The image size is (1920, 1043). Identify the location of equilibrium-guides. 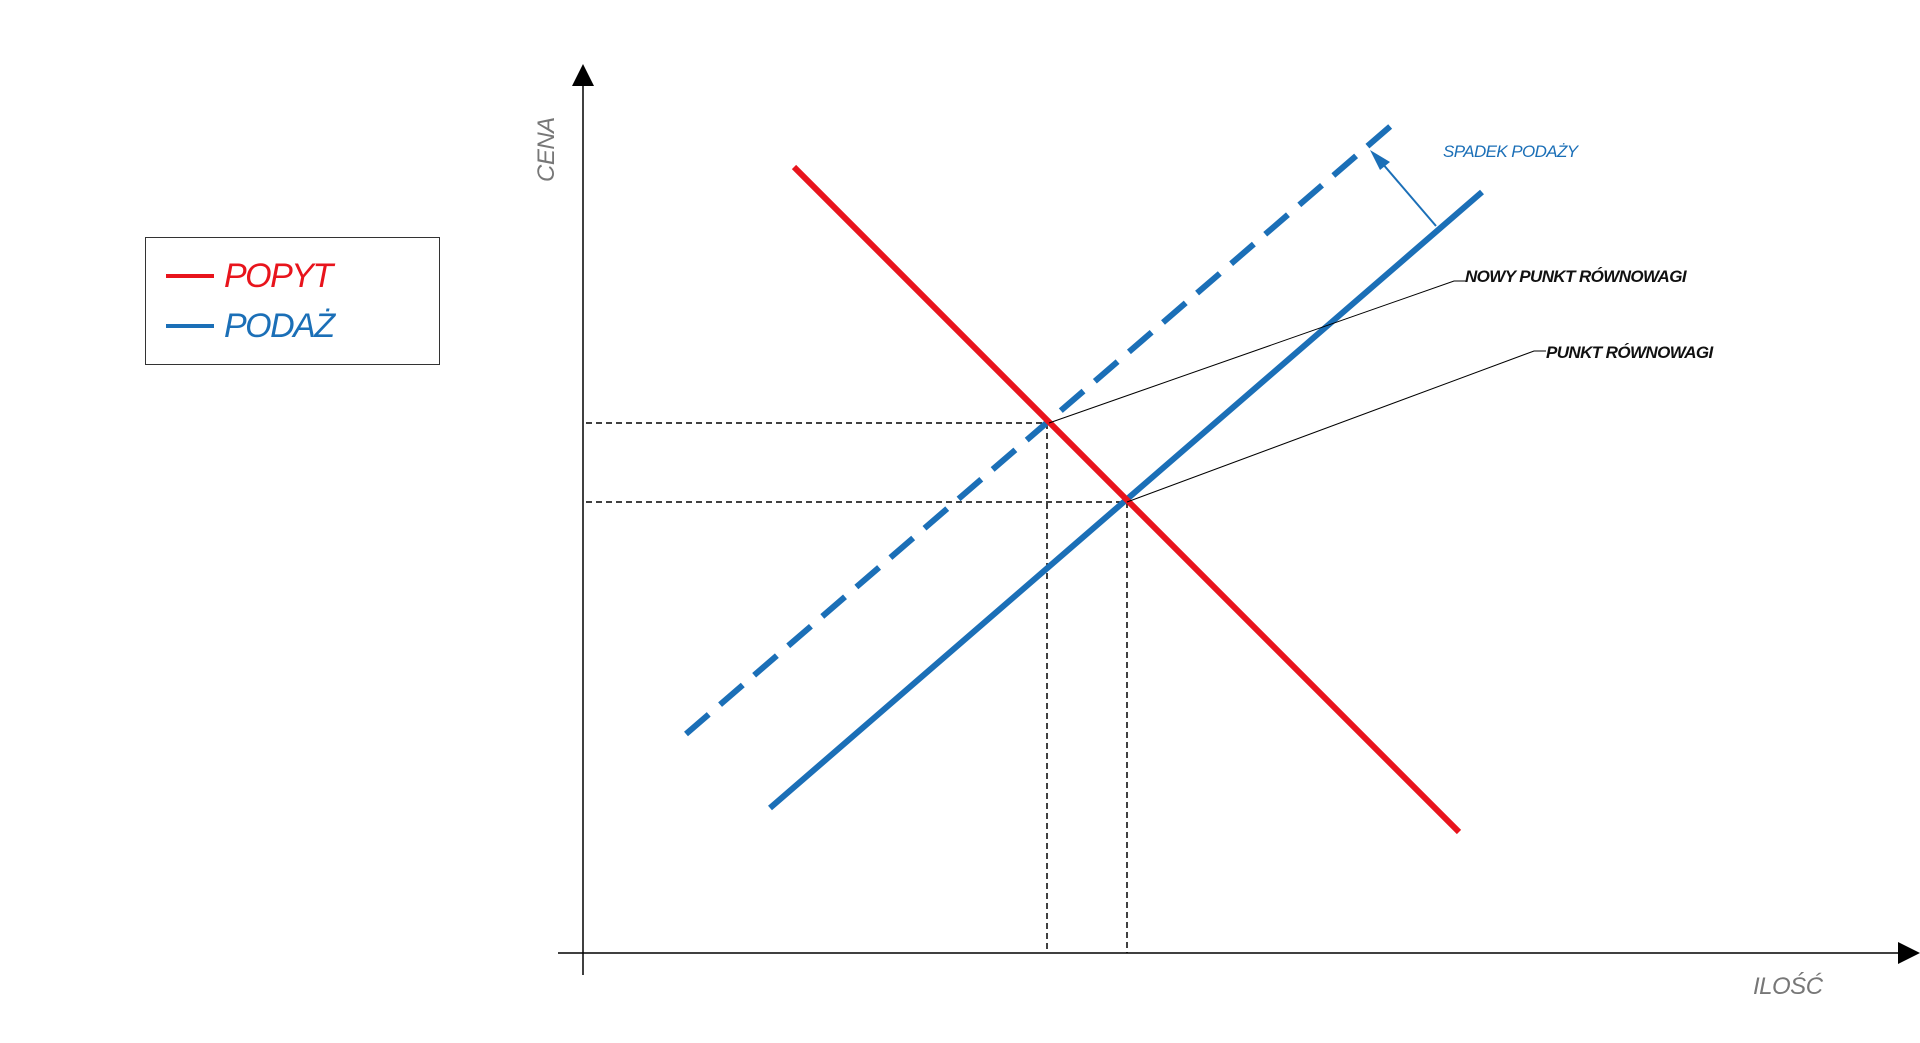
(857, 687).